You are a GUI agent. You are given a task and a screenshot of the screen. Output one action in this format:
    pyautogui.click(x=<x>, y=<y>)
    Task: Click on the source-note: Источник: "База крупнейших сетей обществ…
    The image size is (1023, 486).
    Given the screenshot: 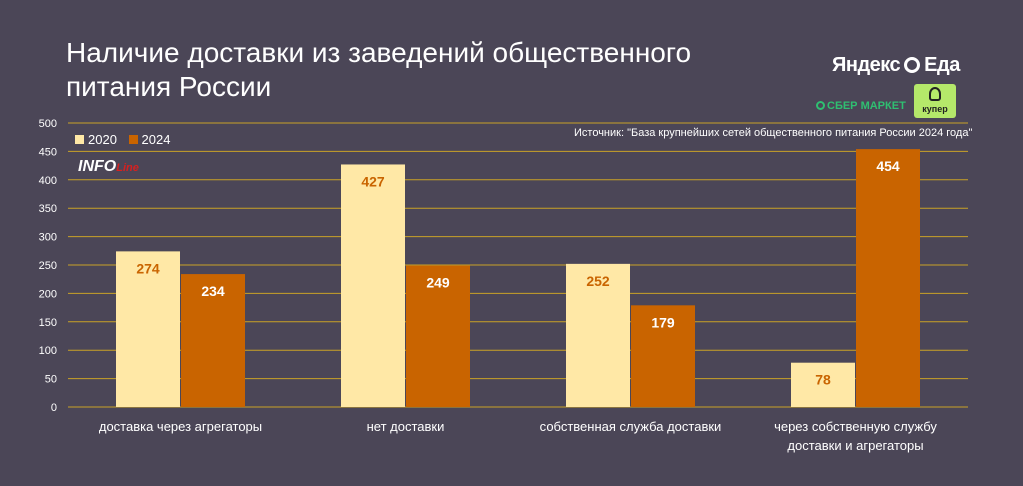 What is the action you would take?
    pyautogui.click(x=773, y=133)
    